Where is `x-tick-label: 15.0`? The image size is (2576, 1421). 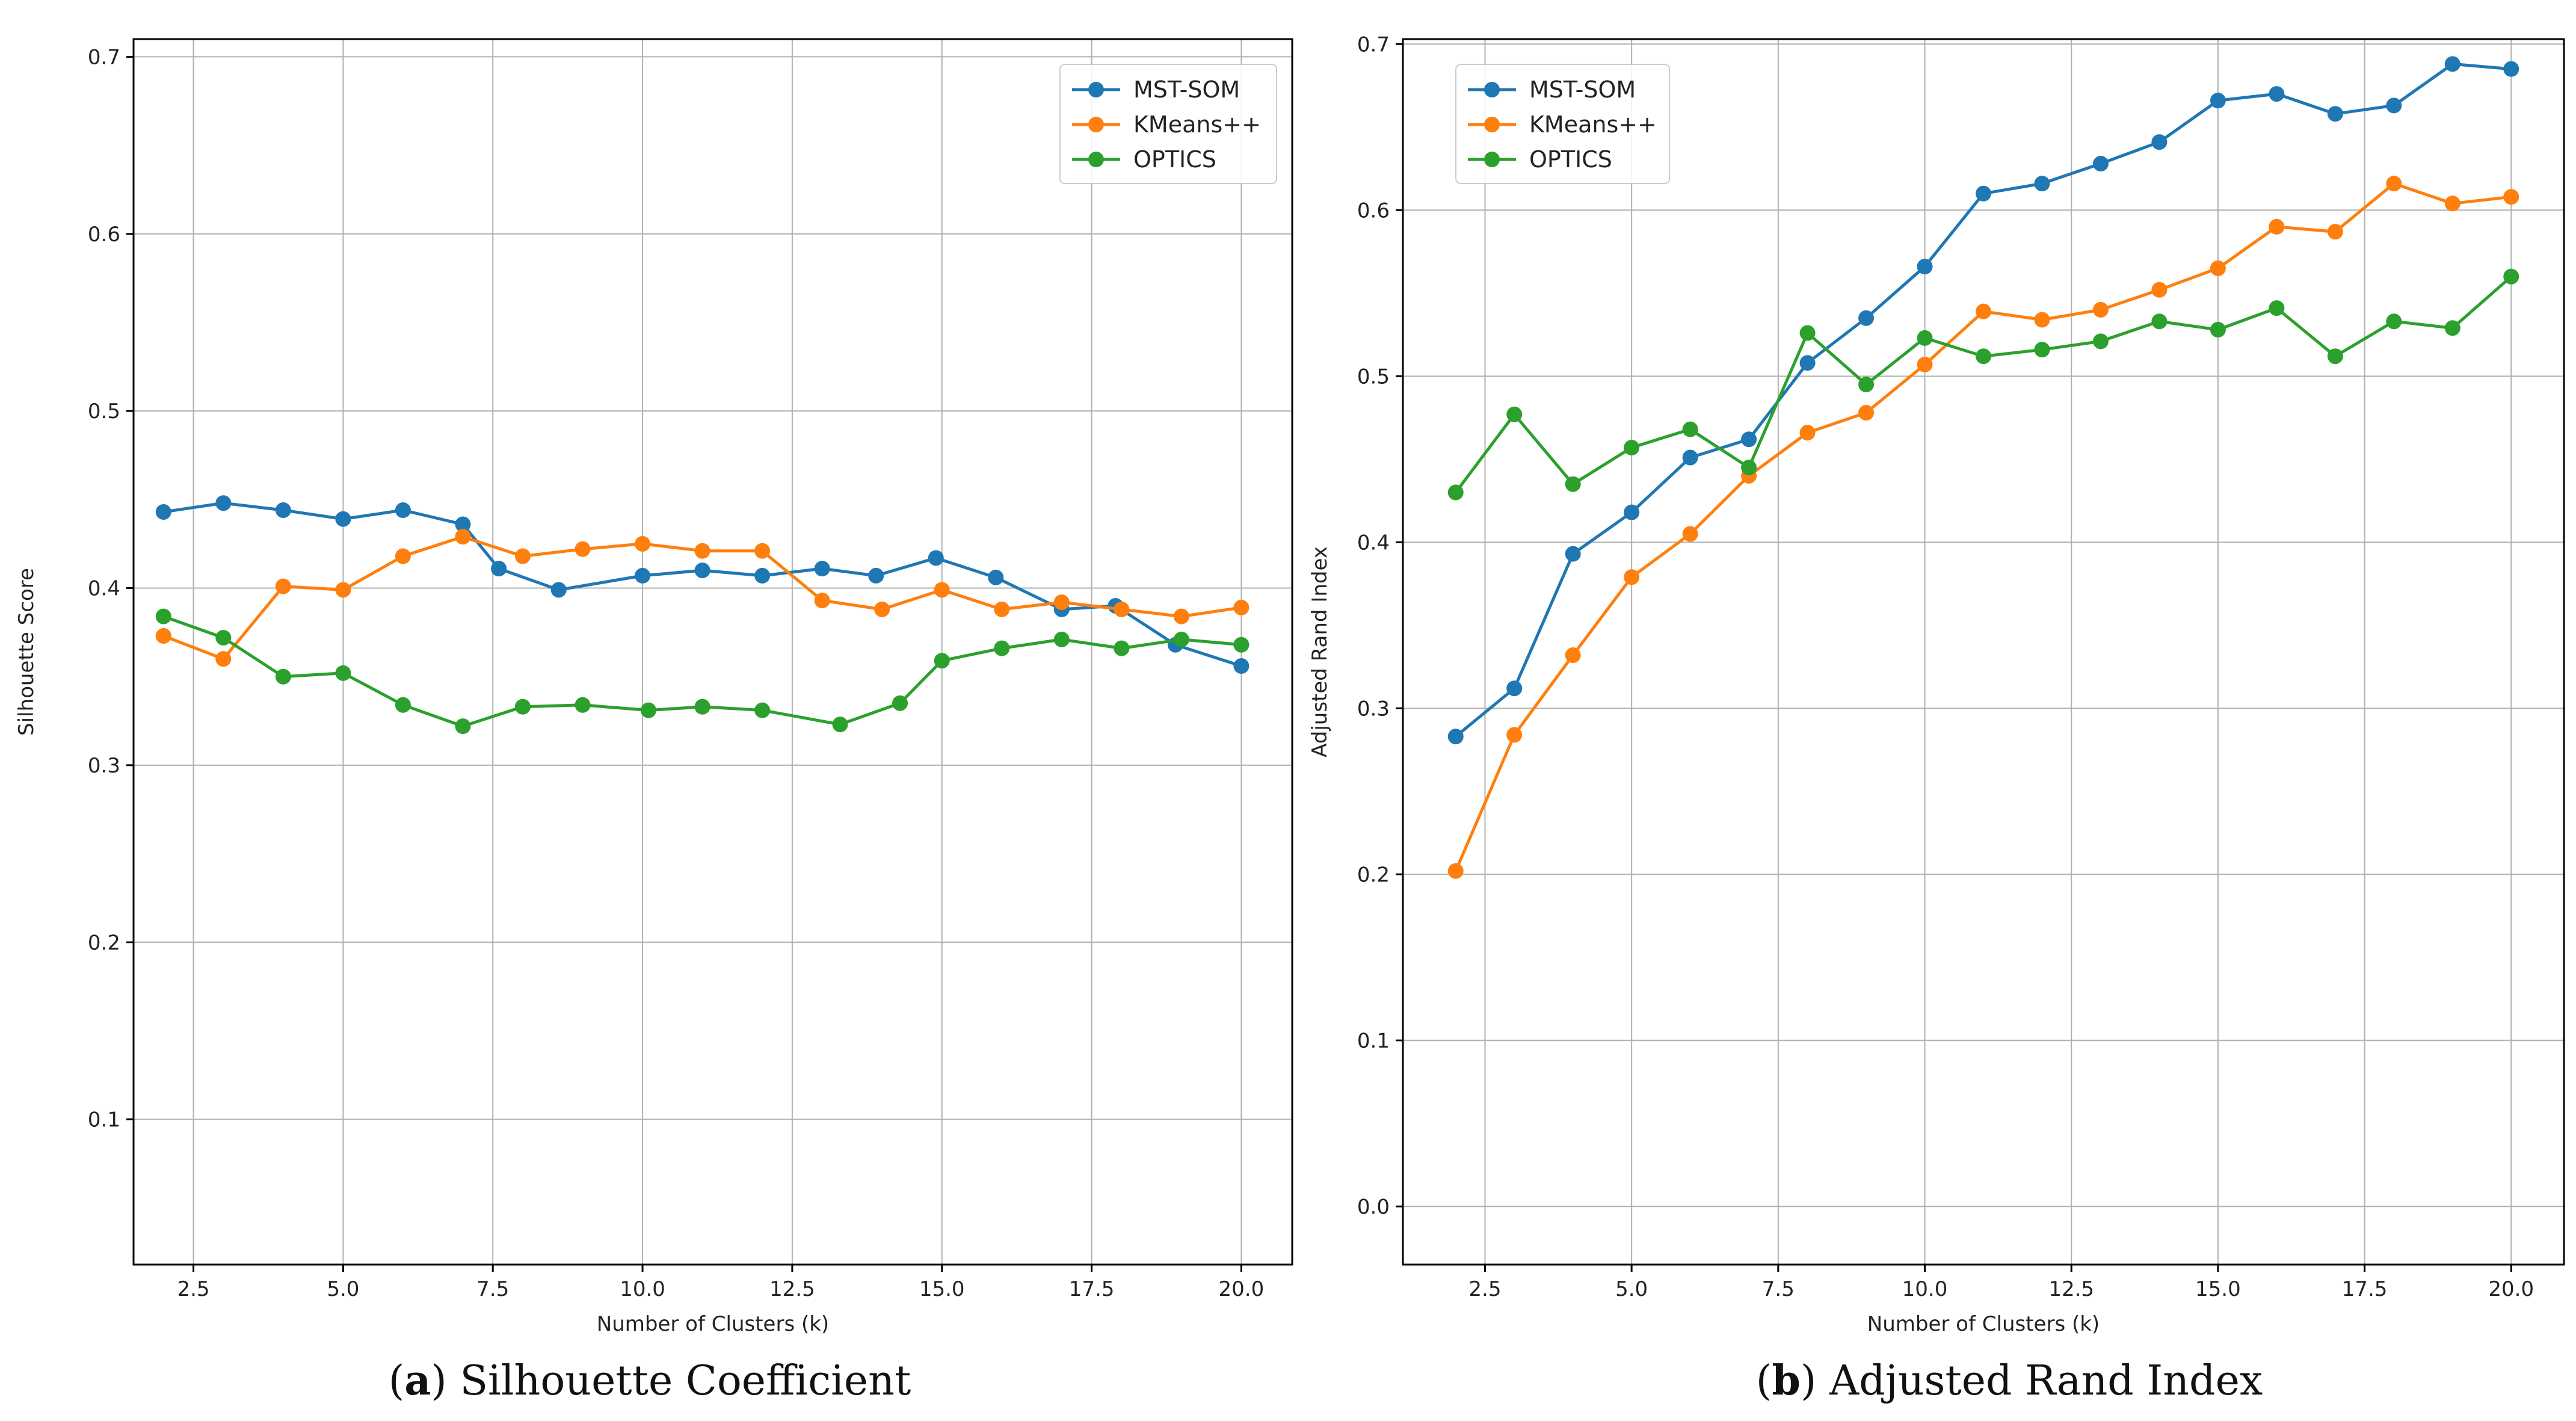
x-tick-label: 15.0 is located at coordinates (2218, 1289).